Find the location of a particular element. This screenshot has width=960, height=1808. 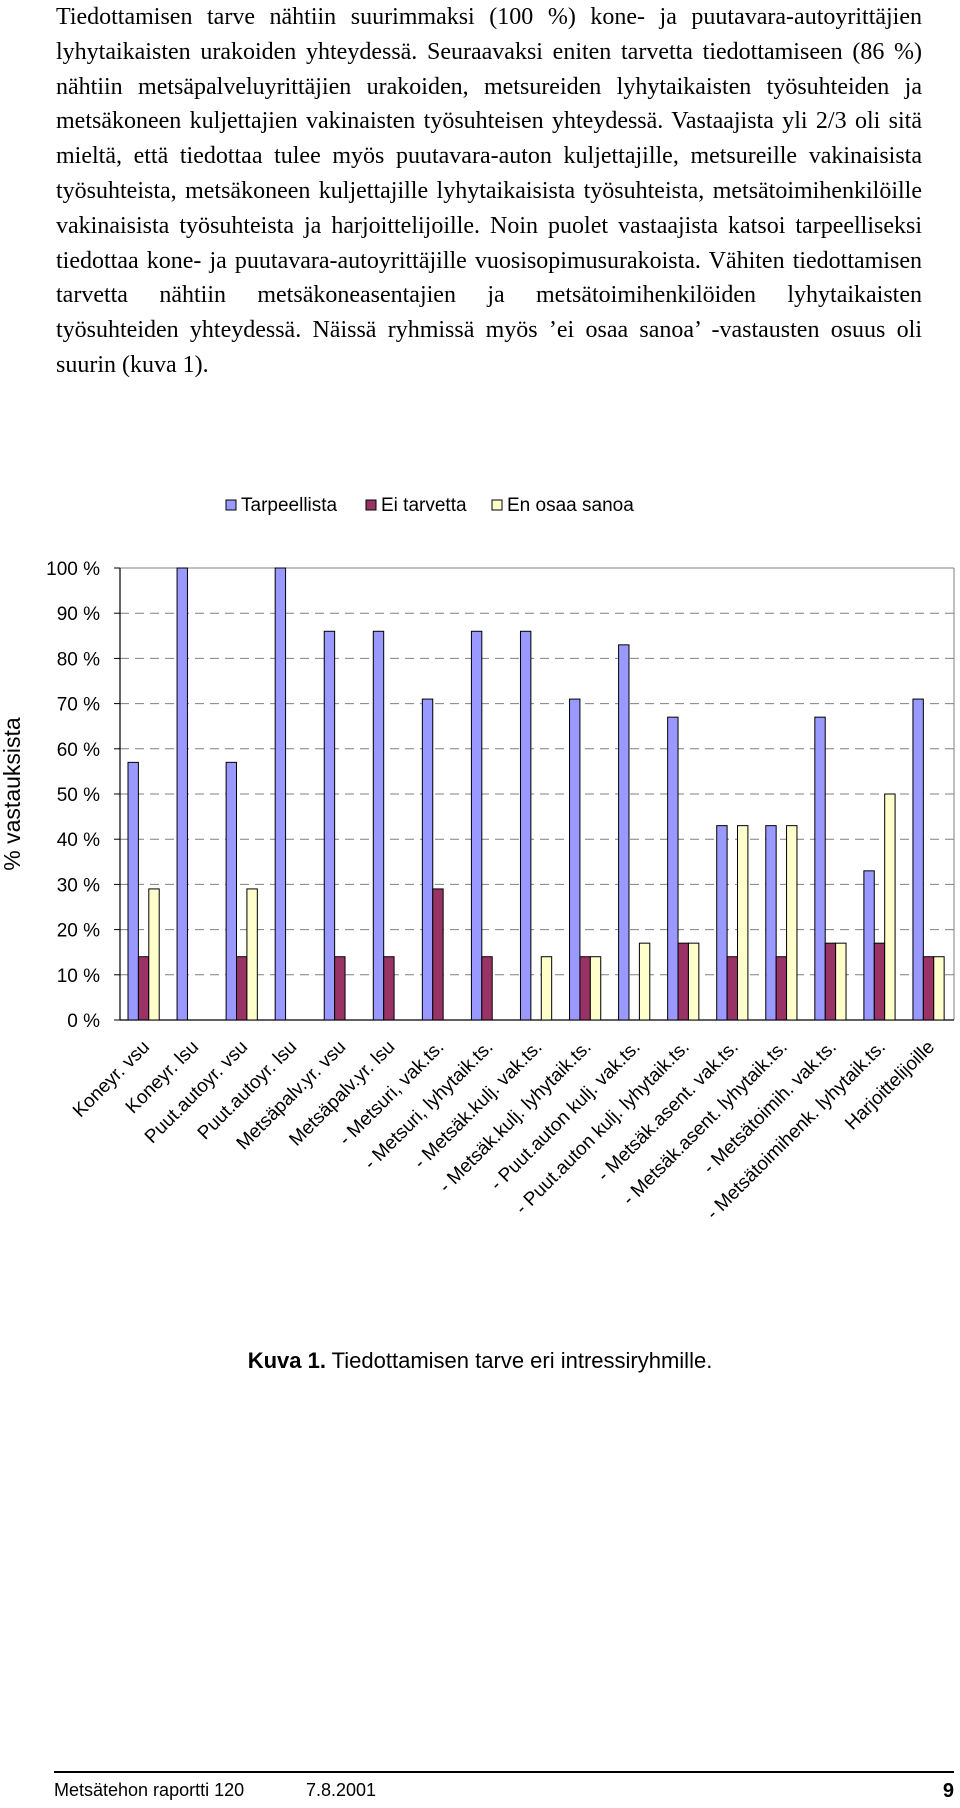

y-tick-label: 20 % is located at coordinates (78, 931).